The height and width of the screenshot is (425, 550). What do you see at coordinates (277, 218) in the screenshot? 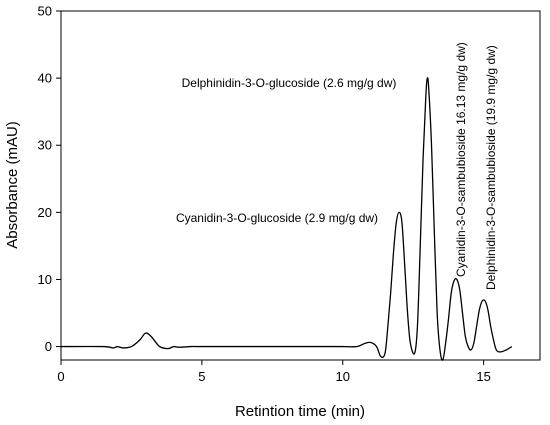
I see `peak-label-cyanidin-glucoside: Cyanidin-3-O-glucoside (2.9 mg/g dw)` at bounding box center [277, 218].